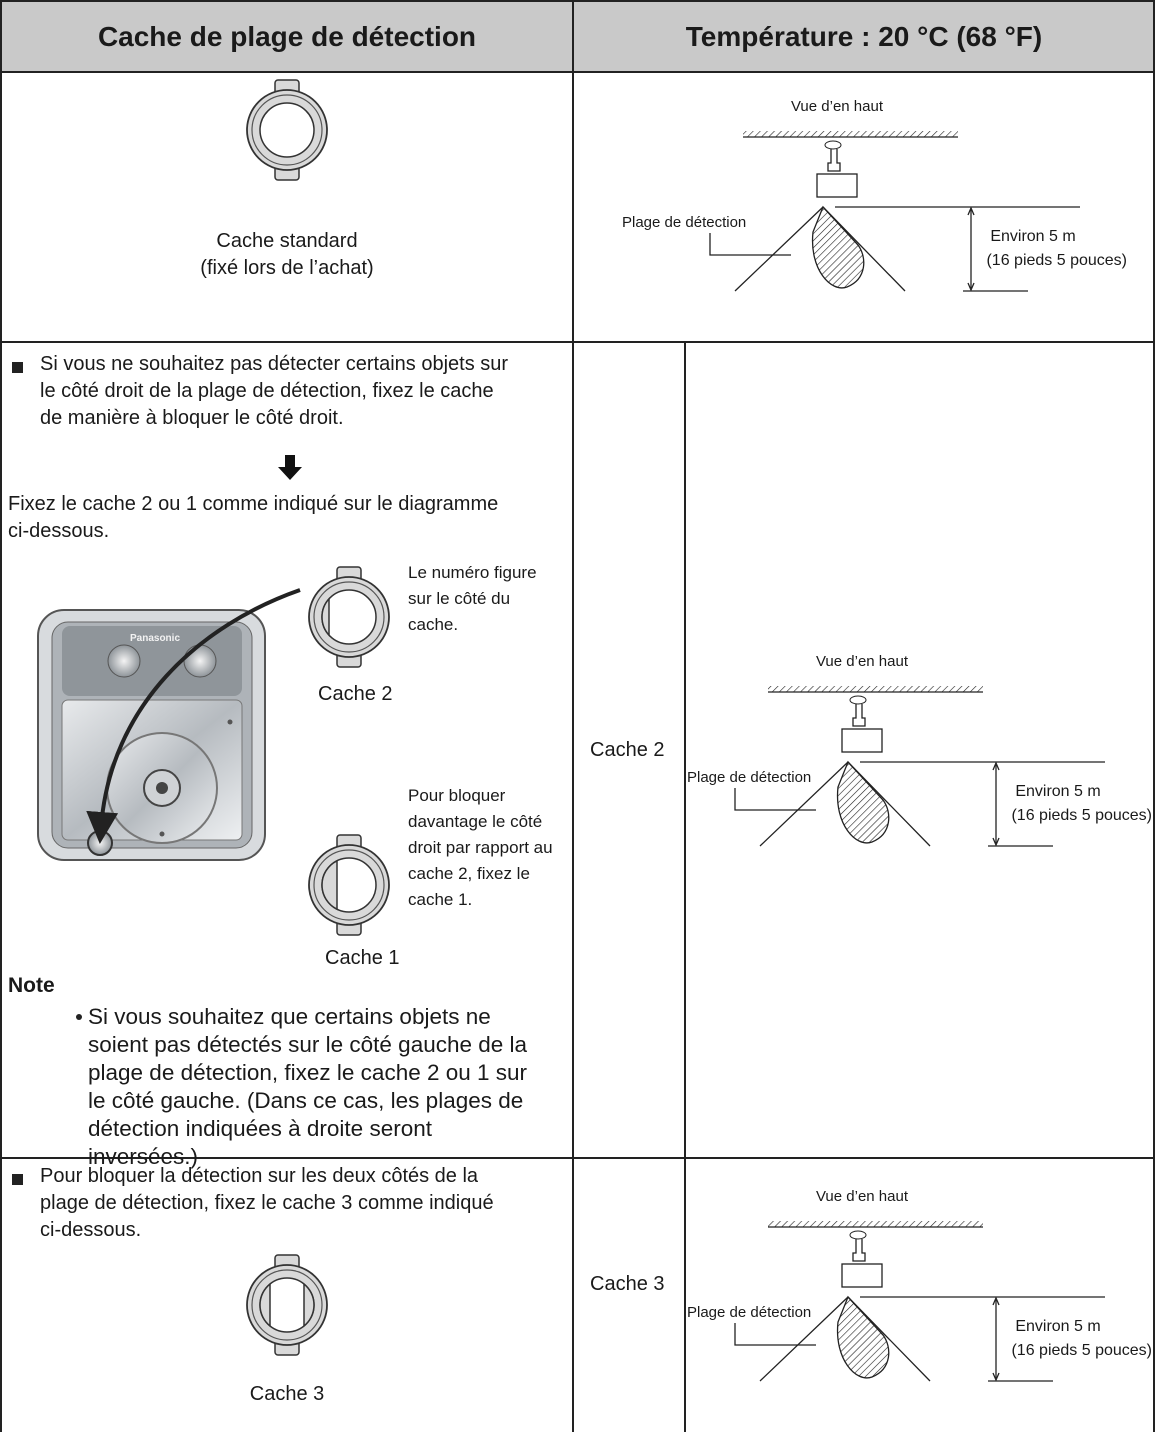  What do you see at coordinates (31, 985) in the screenshot?
I see `note-title: Note` at bounding box center [31, 985].